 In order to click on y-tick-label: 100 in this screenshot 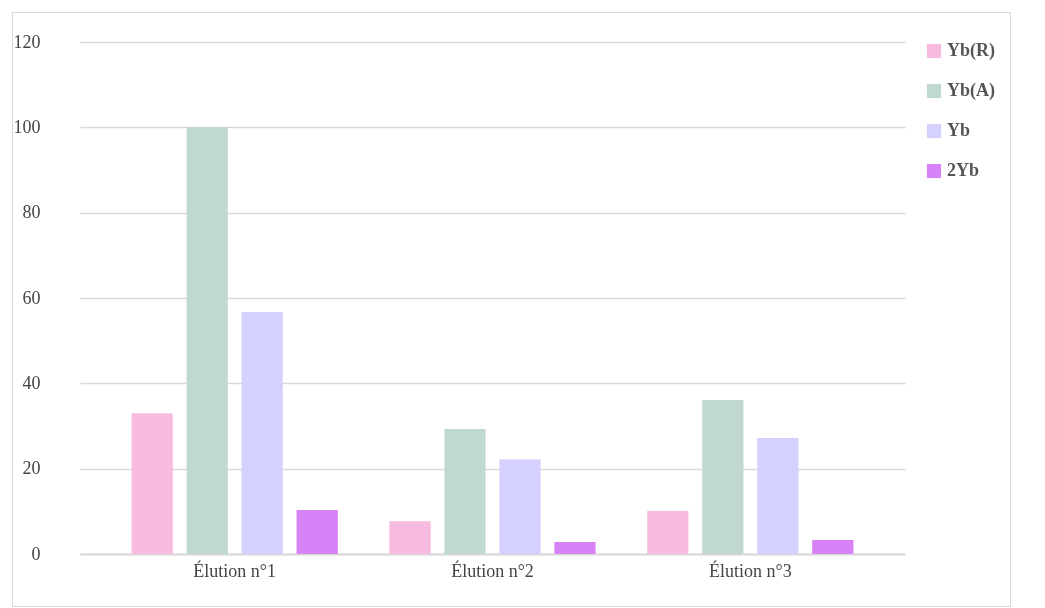, I will do `click(27, 126)`.